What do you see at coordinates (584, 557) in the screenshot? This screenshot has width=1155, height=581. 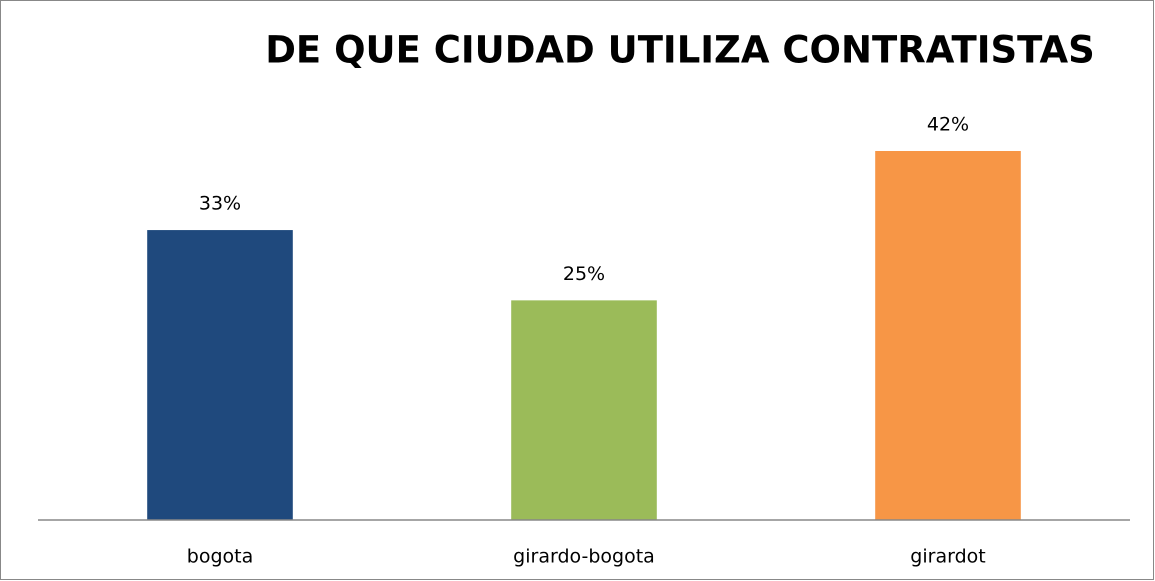 I see `x-tick-label: girardo-bogota` at bounding box center [584, 557].